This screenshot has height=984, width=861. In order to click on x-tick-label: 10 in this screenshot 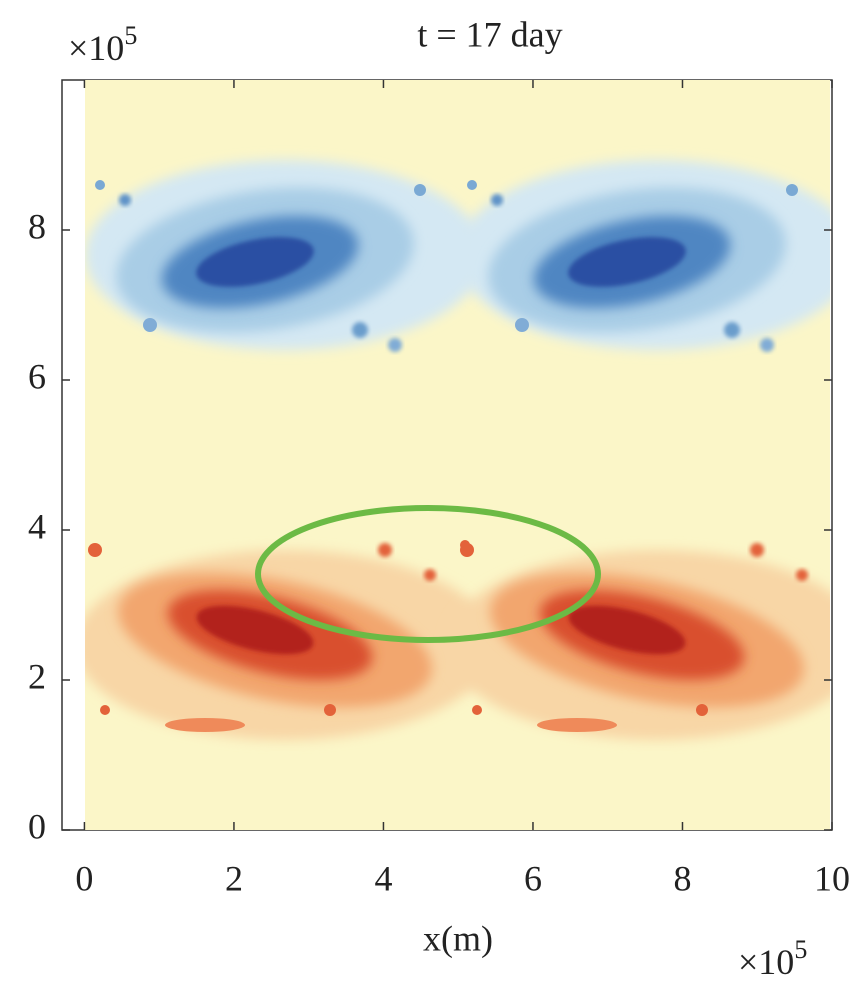, I will do `click(832, 878)`.